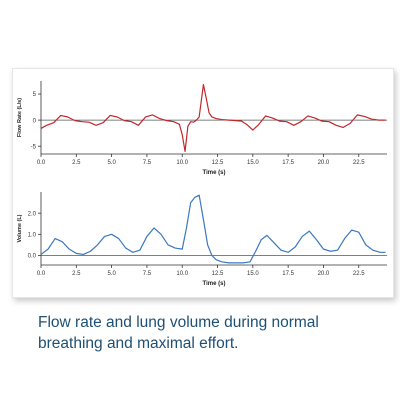 This screenshot has width=400, height=400. What do you see at coordinates (35, 95) in the screenshot?
I see `flow-y-tick-label: 5` at bounding box center [35, 95].